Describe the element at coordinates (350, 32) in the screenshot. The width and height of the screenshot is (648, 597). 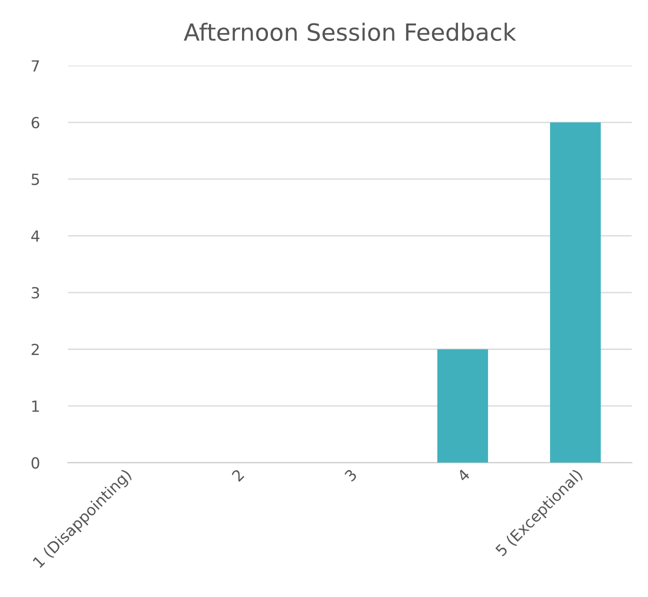
I see `chart-title: Afternoon Session Feedback` at that location.